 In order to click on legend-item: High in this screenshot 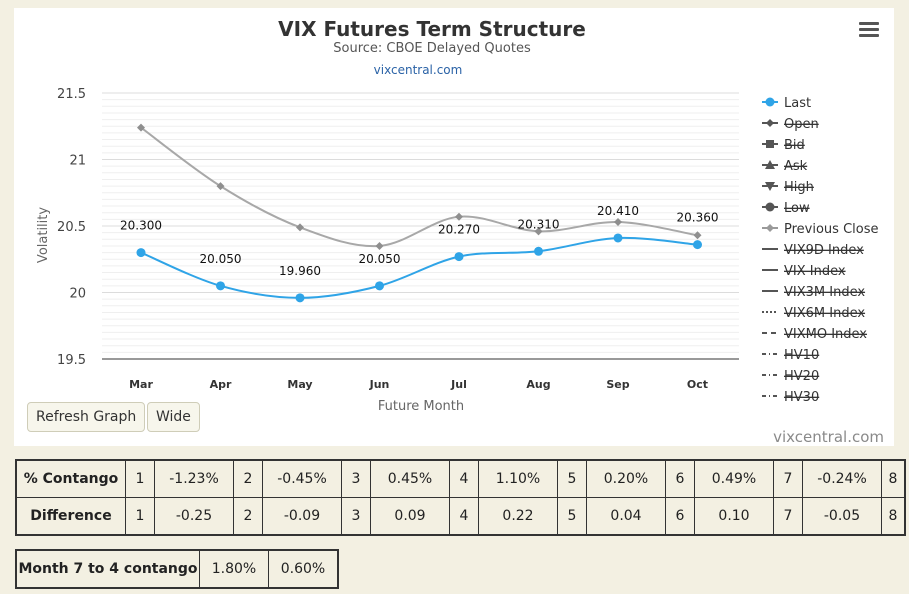, I will do `click(788, 187)`.